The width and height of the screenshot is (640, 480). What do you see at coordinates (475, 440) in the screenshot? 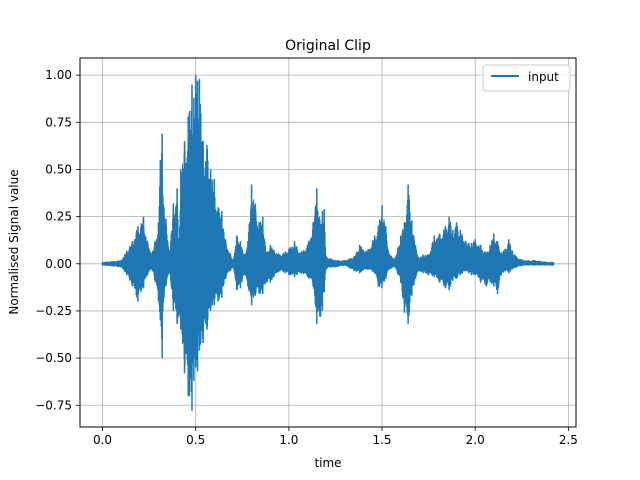
I see `x-tick-label: 2.0` at bounding box center [475, 440].